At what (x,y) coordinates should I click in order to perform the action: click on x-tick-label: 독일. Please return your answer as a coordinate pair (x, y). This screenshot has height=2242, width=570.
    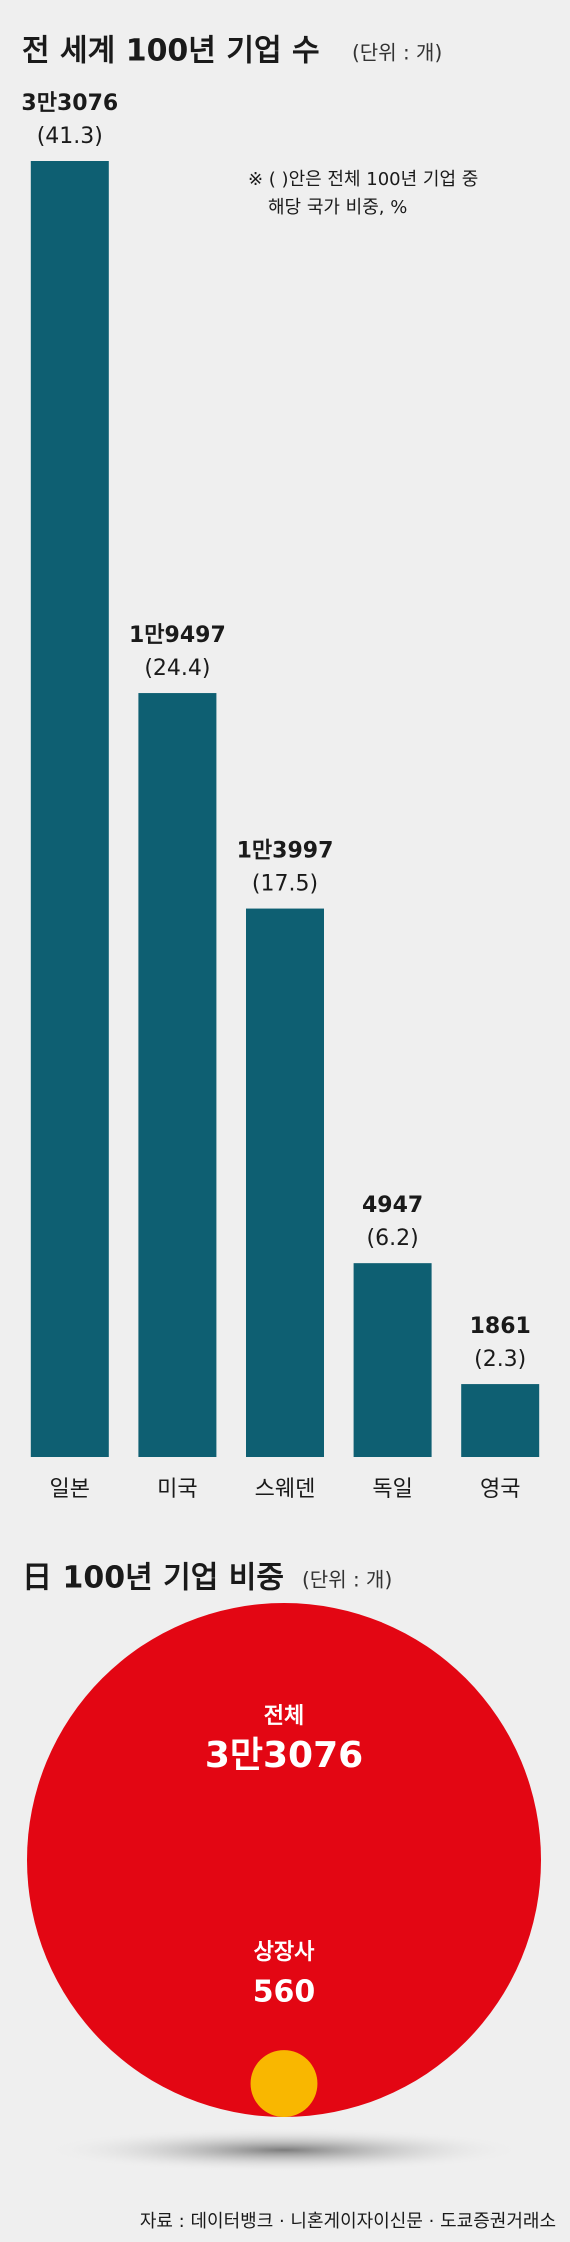
    Looking at the image, I should click on (392, 1489).